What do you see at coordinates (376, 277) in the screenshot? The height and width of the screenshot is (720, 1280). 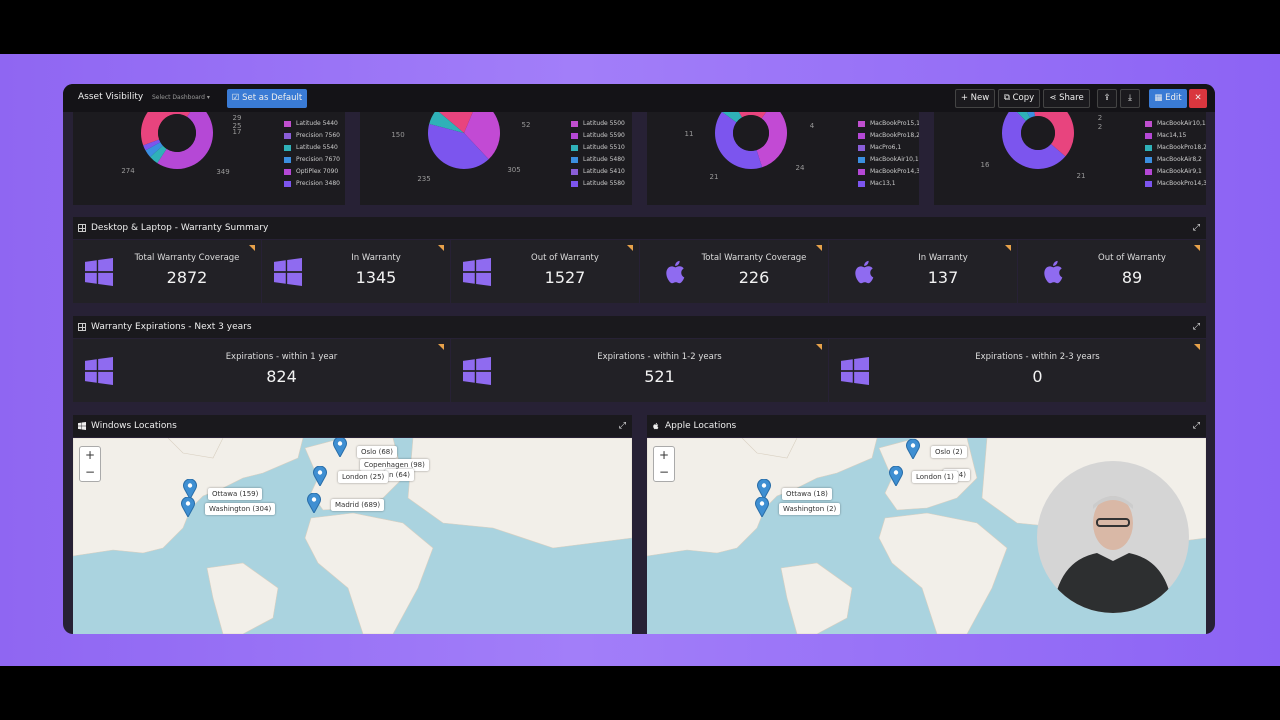 I see `stat-value: 1345` at bounding box center [376, 277].